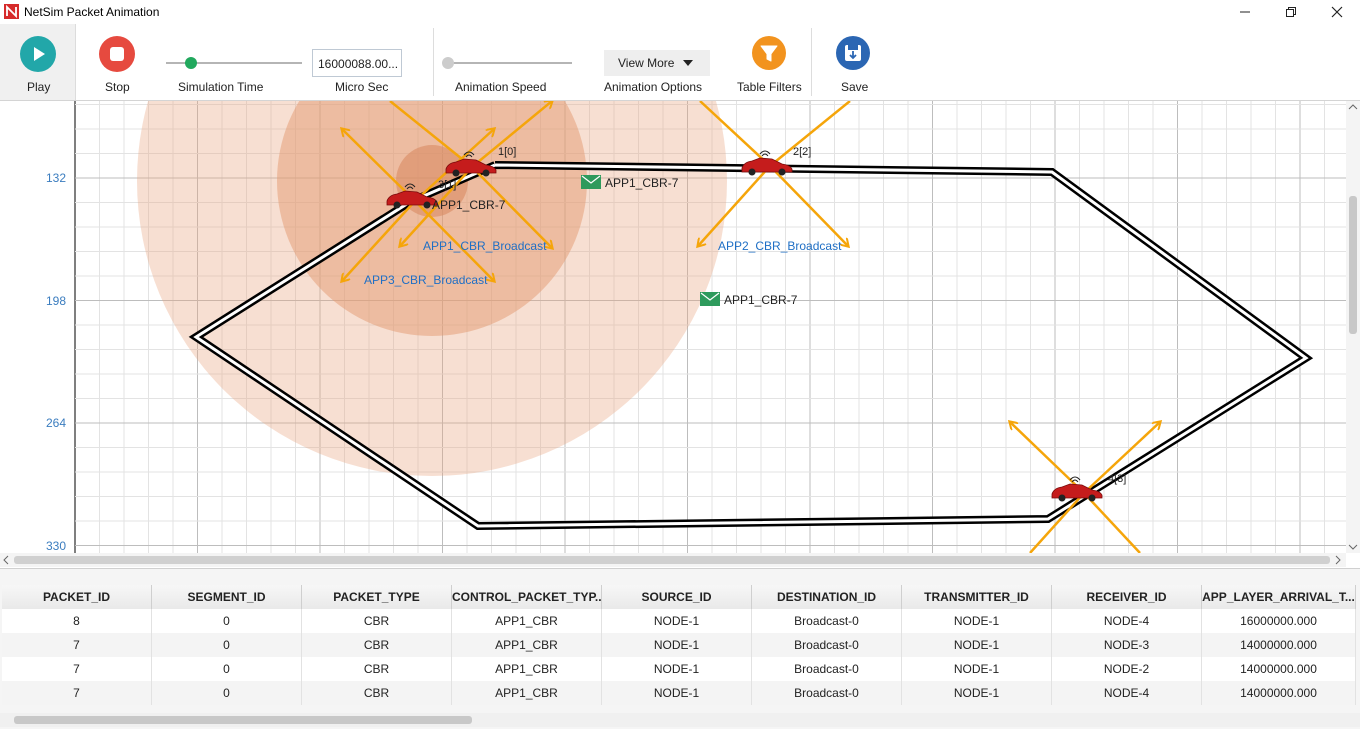  What do you see at coordinates (1117, 479) in the screenshot?
I see `node-label: 4[3]` at bounding box center [1117, 479].